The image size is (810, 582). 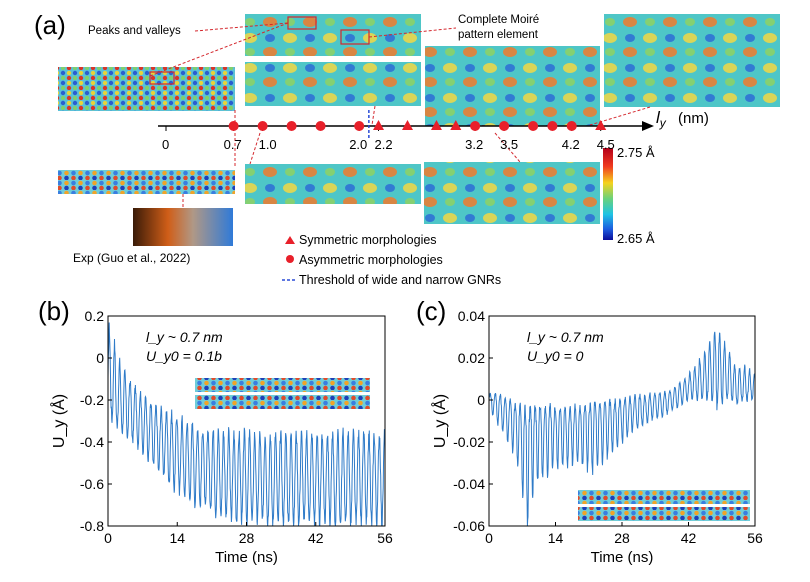 I want to click on panel-a-tick-label: 3.5, so click(x=509, y=144).